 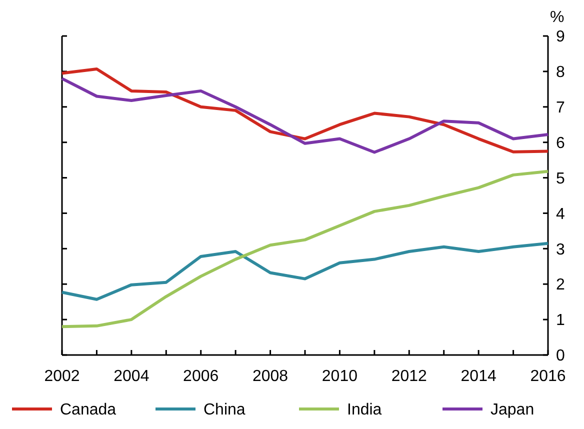 What do you see at coordinates (62, 376) in the screenshot?
I see `x-tick-label: 2002` at bounding box center [62, 376].